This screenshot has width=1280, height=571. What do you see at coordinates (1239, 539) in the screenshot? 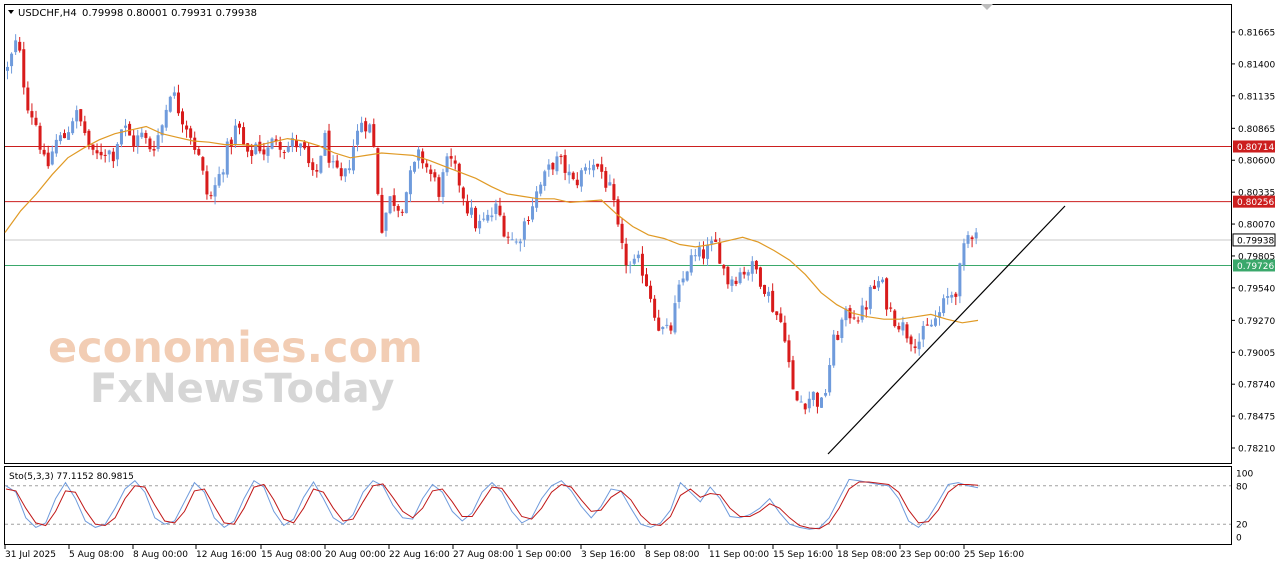
I see `stoch-level-label: 0` at bounding box center [1239, 539].